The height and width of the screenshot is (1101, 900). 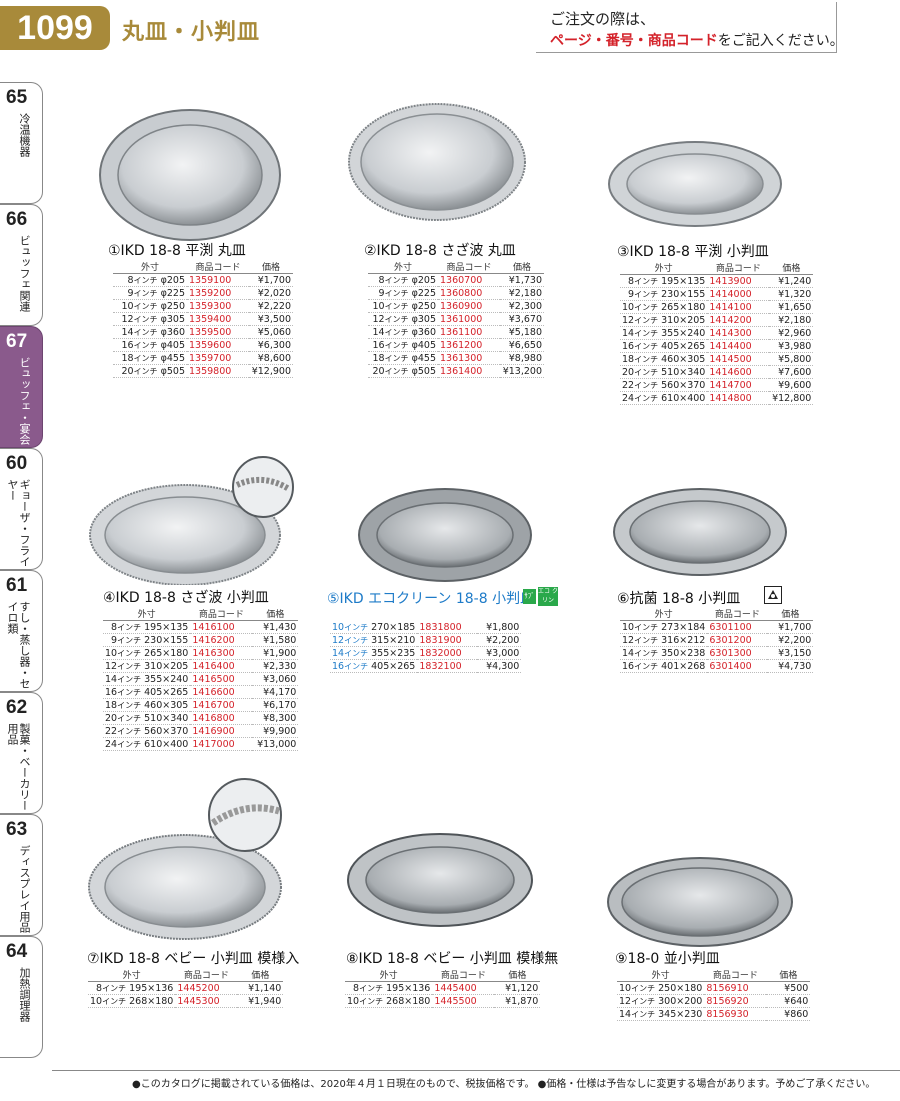 What do you see at coordinates (21, 265) in the screenshot?
I see `tab-66: 66 ビュッフェ関連` at bounding box center [21, 265].